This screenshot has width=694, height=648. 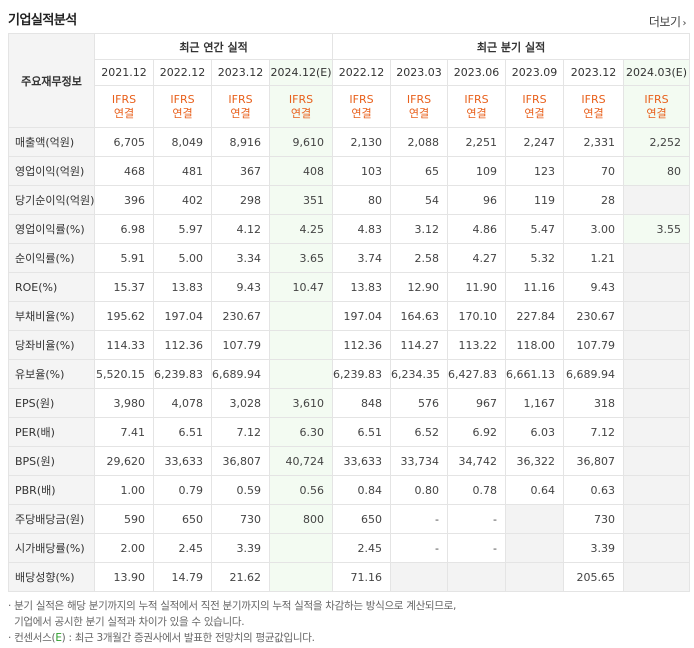 I want to click on period-header: 2024.03(E), so click(x=657, y=72).